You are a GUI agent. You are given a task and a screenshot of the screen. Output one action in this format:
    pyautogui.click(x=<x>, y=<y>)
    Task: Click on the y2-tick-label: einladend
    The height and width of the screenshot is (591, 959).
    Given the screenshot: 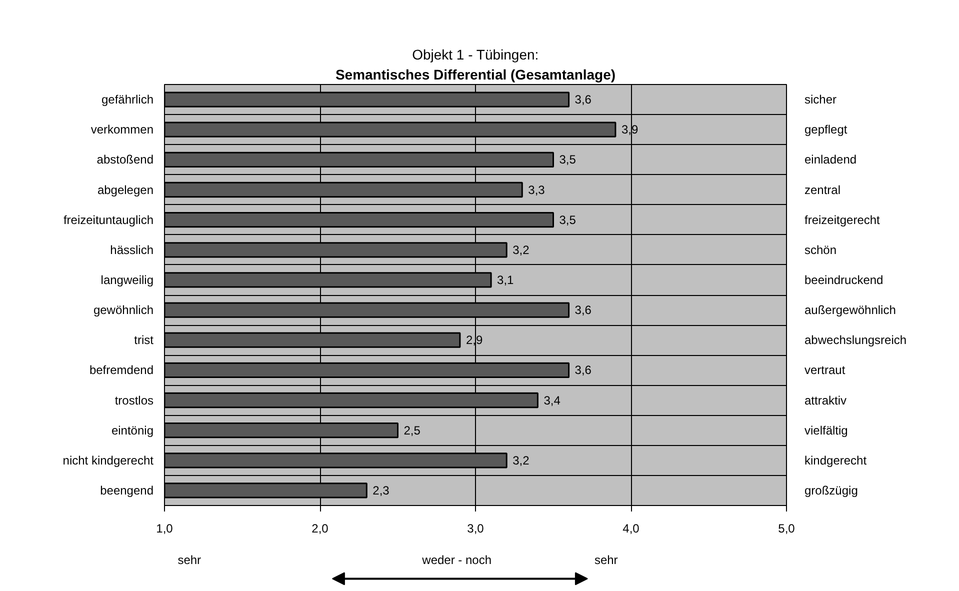 What is the action you would take?
    pyautogui.click(x=830, y=159)
    